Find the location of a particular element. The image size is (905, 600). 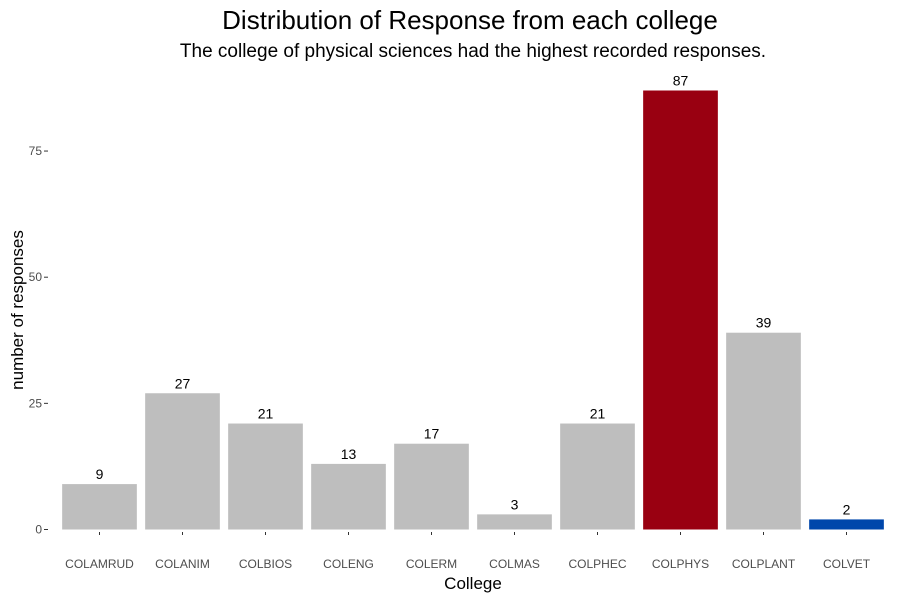

x-tick-label-colphec: COLPHEC is located at coordinates (597, 564).